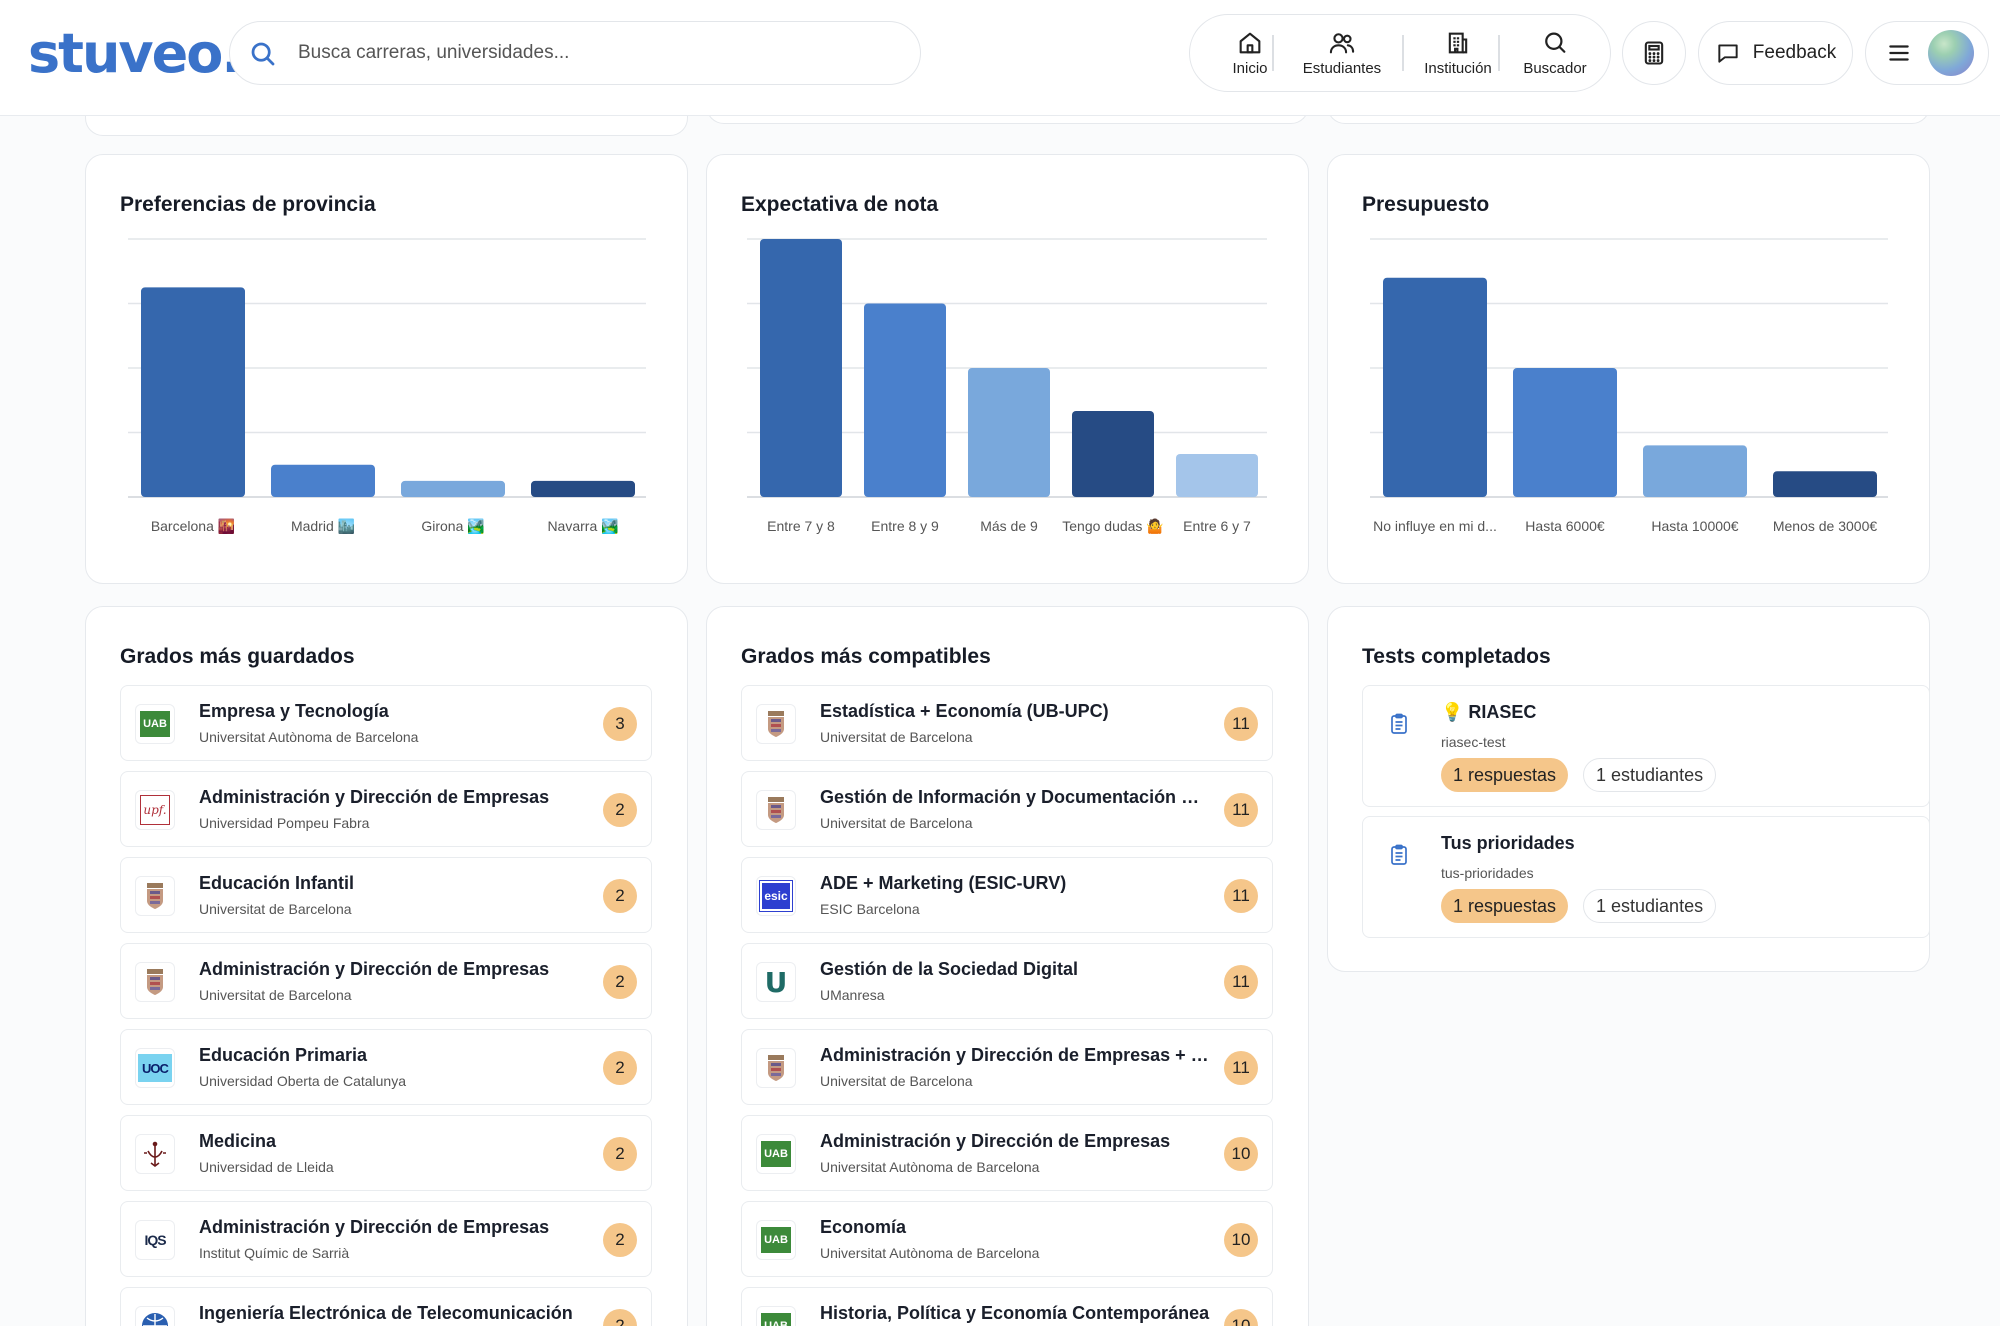 This screenshot has width=2000, height=1326. I want to click on user-menu-button, so click(1927, 53).